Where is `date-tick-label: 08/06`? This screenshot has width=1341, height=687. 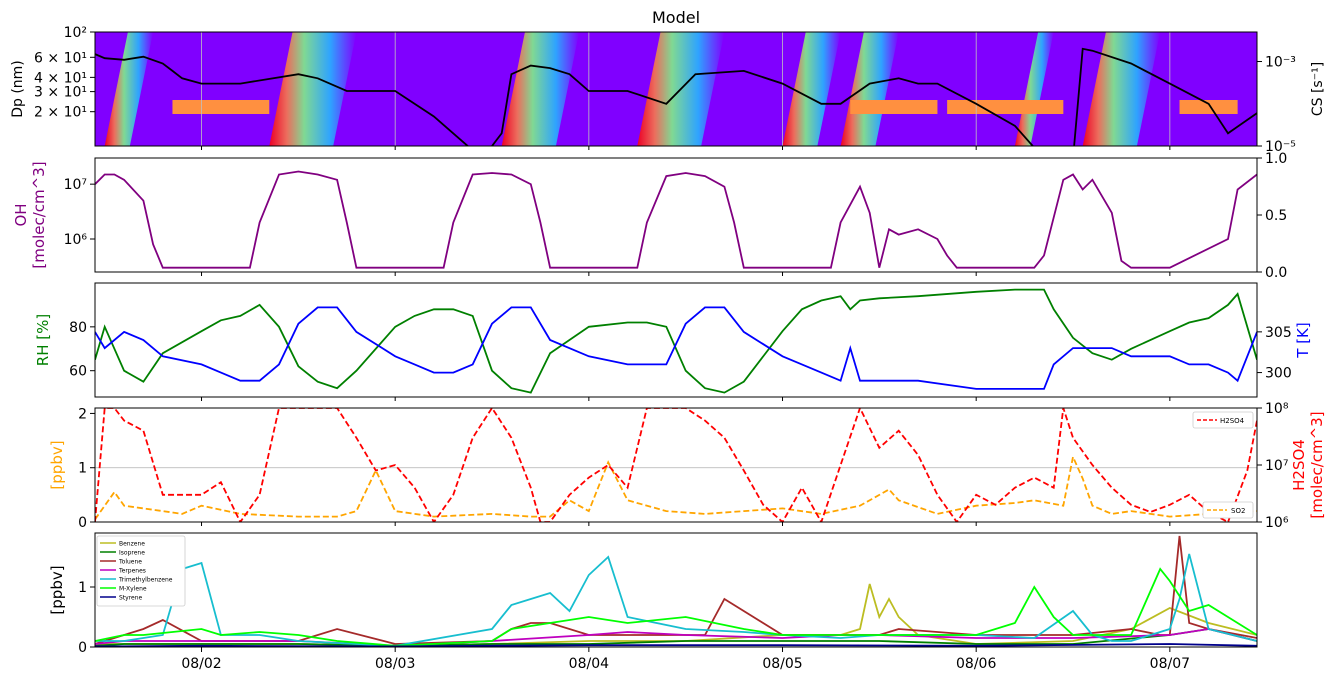
date-tick-label: 08/06 is located at coordinates (976, 664).